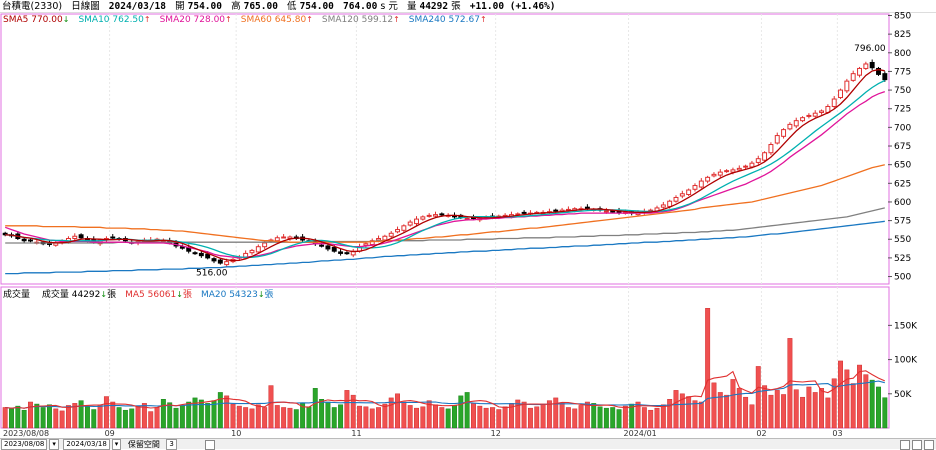 The image size is (936, 450). Describe the element at coordinates (32, 6) in the screenshot. I see `stock-name: 台積電(2330)` at that location.